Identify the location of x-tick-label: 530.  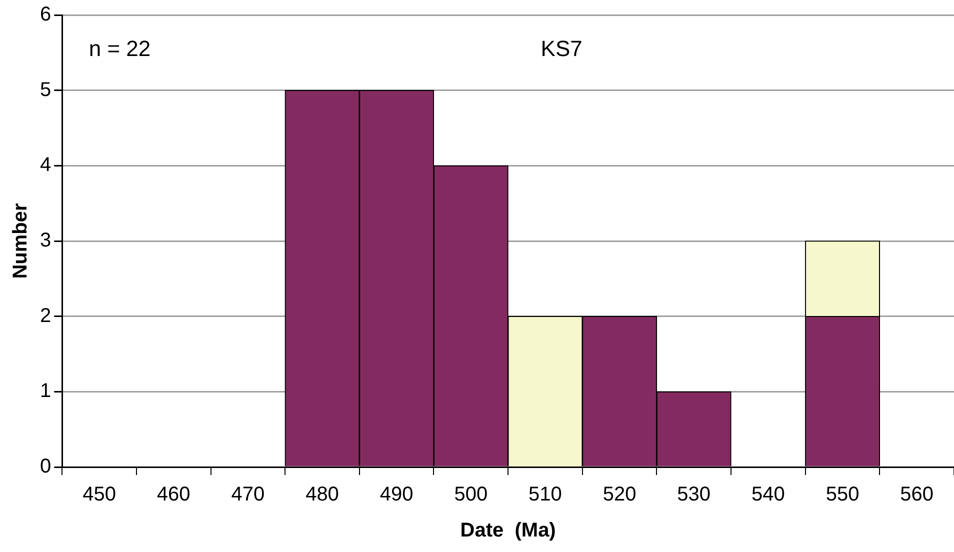
(694, 495).